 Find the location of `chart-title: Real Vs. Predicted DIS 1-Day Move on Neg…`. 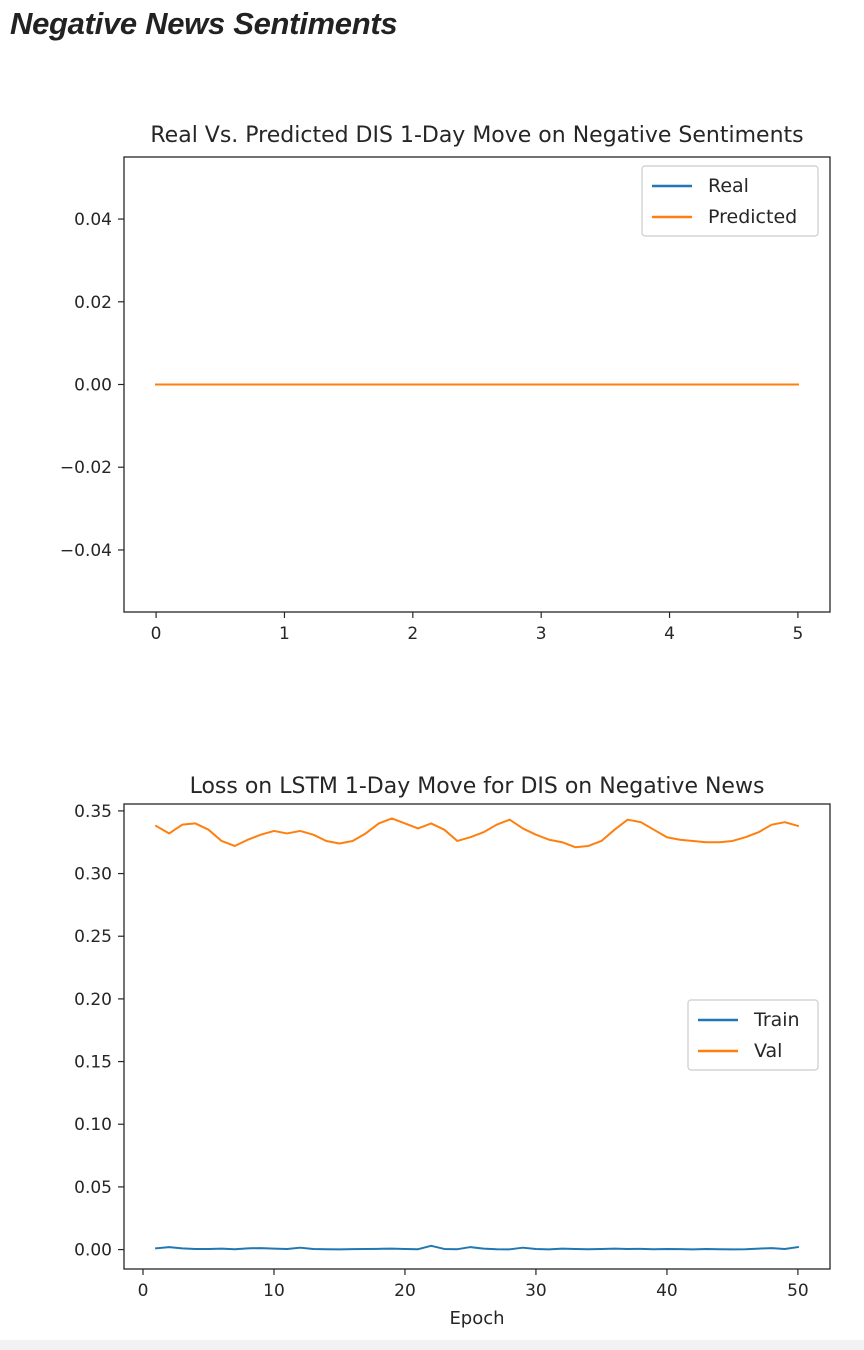

chart-title: Real Vs. Predicted DIS 1-Day Move on Neg… is located at coordinates (476, 135).